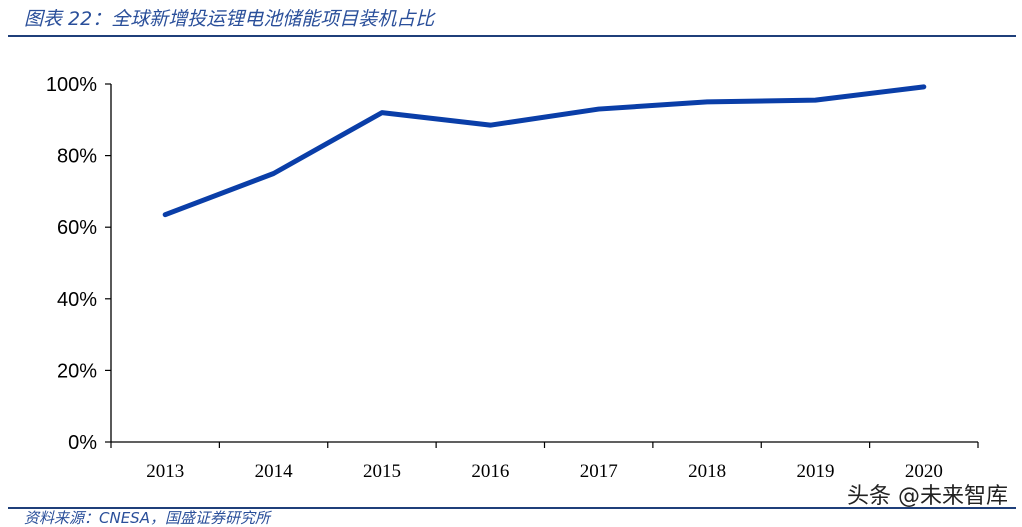 The height and width of the screenshot is (527, 1022). What do you see at coordinates (77, 157) in the screenshot?
I see `y-tick-label: 80%` at bounding box center [77, 157].